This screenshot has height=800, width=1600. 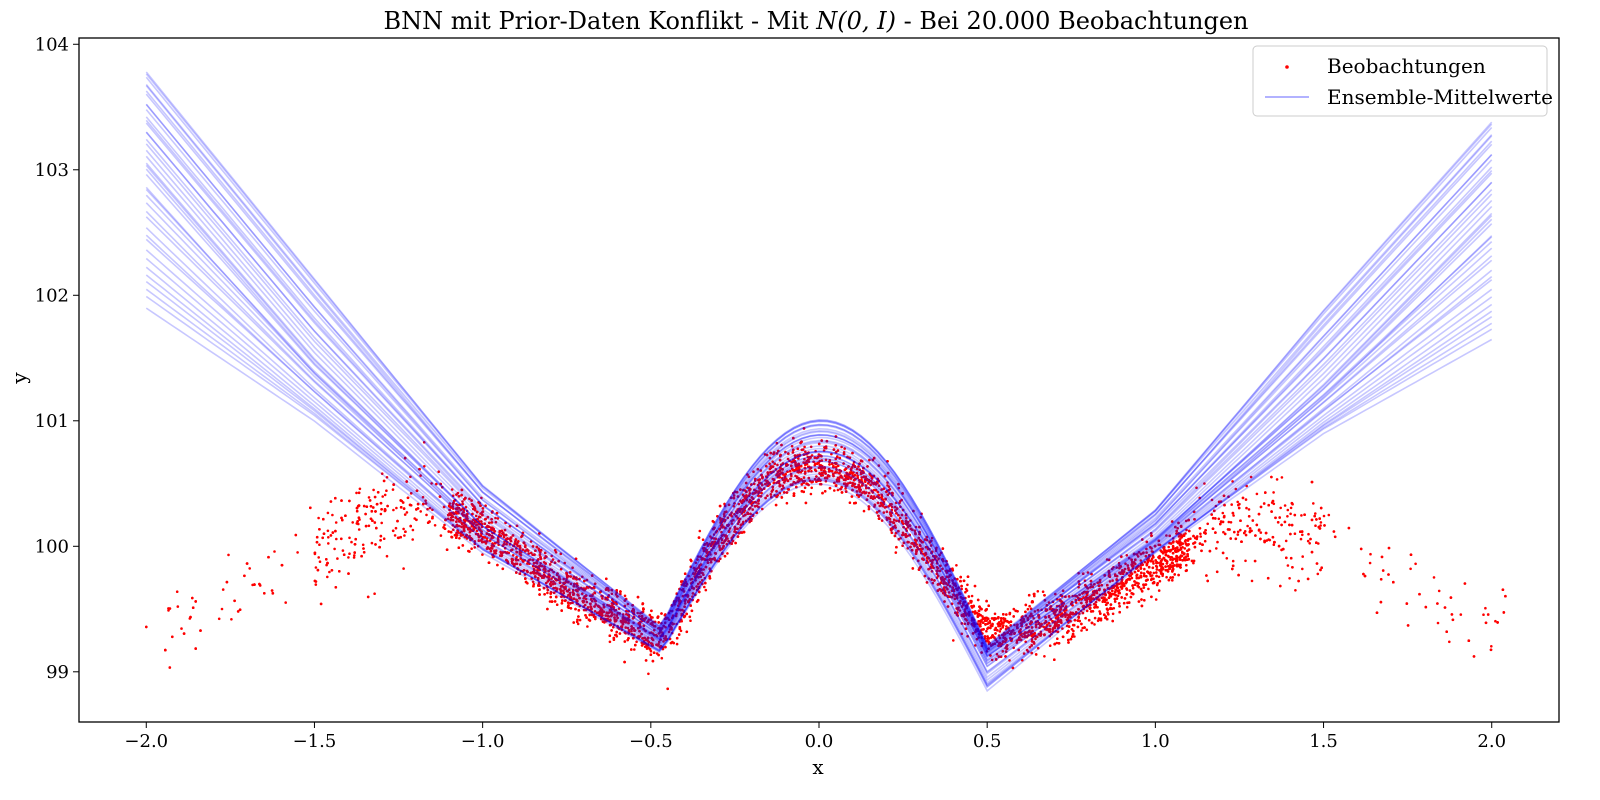 What do you see at coordinates (599, 21) in the screenshot?
I see `chart-title-prefix: BNN mit Prior-Daten Konflikt - Mit` at bounding box center [599, 21].